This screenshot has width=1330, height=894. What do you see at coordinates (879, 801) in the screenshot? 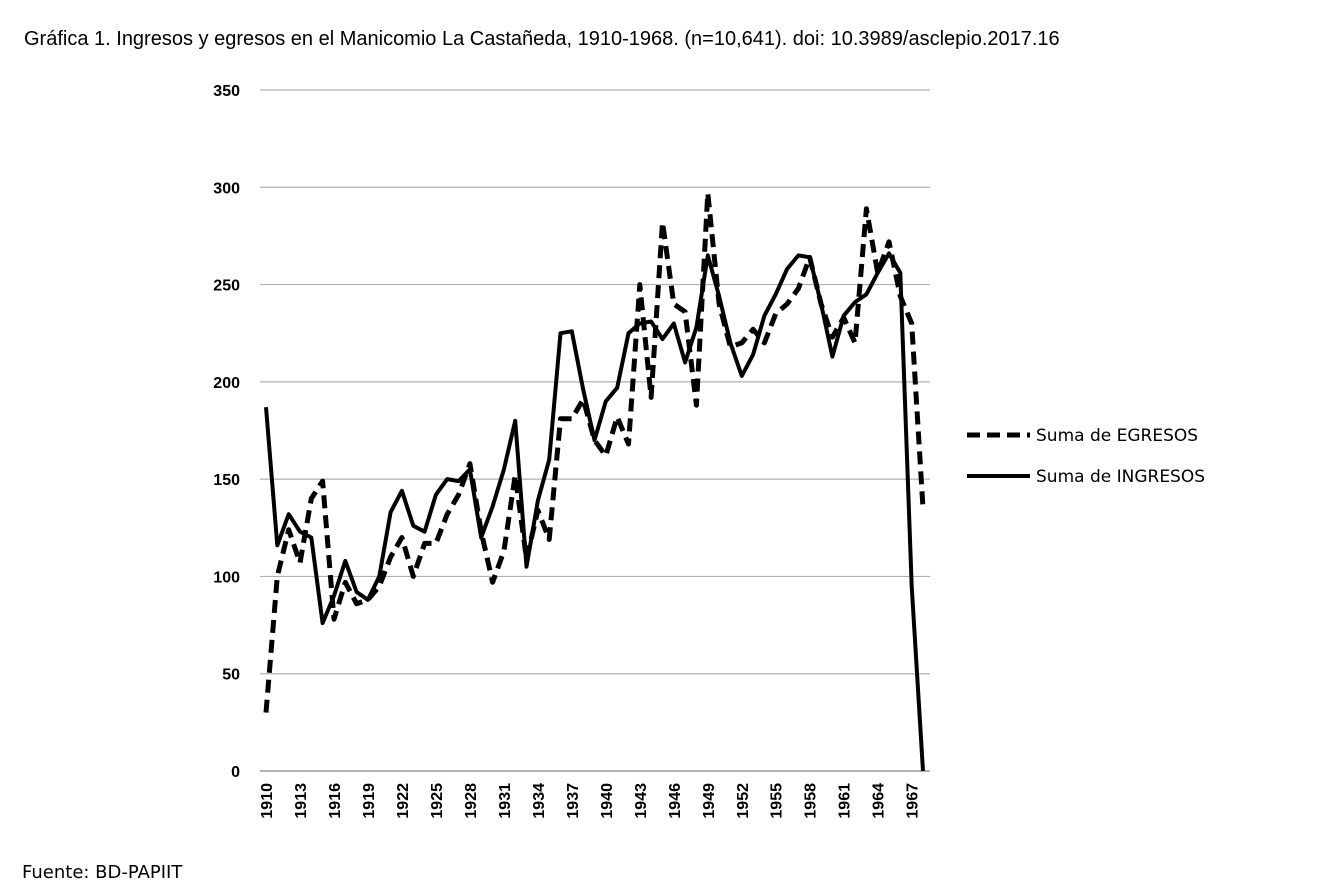
I see `x-tick-label-1964: 1964` at bounding box center [879, 801].